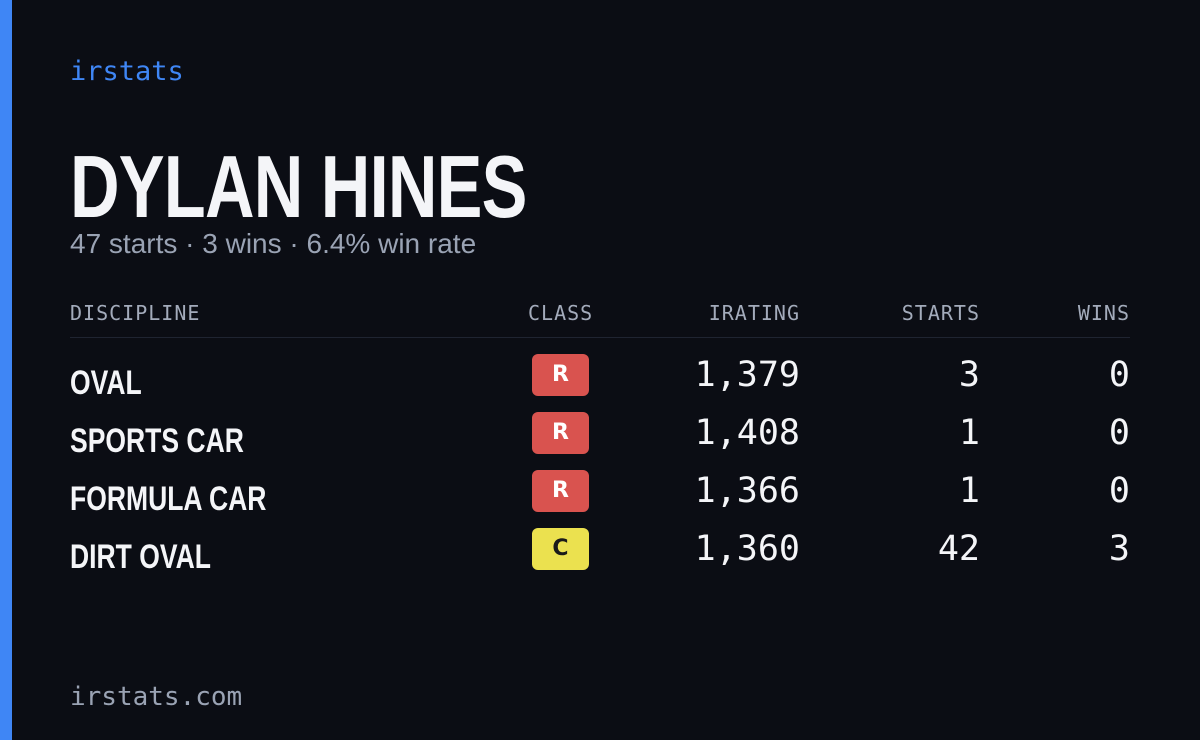 This screenshot has height=740, width=1200. I want to click on column-header: CLASS, so click(561, 313).